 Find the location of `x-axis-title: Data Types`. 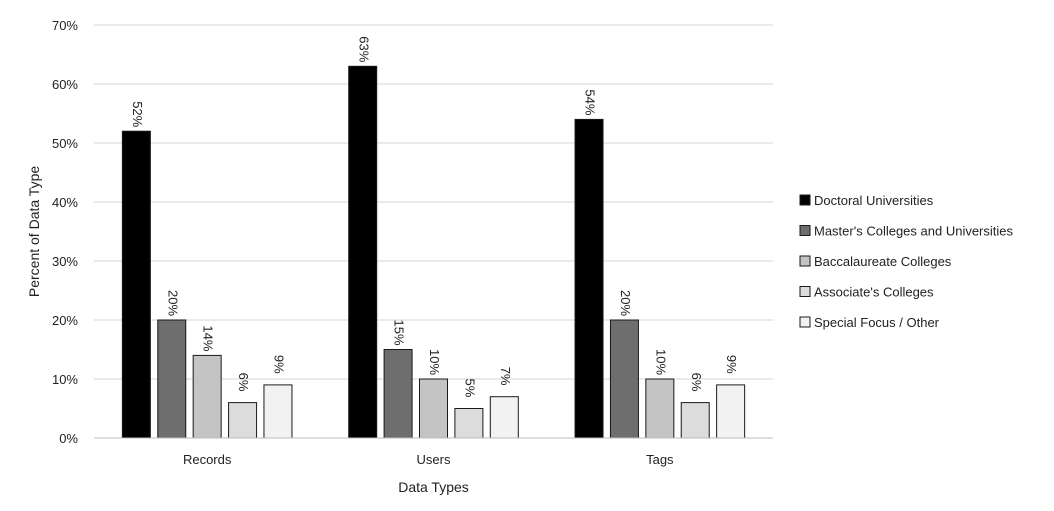

x-axis-title: Data Types is located at coordinates (433, 487).